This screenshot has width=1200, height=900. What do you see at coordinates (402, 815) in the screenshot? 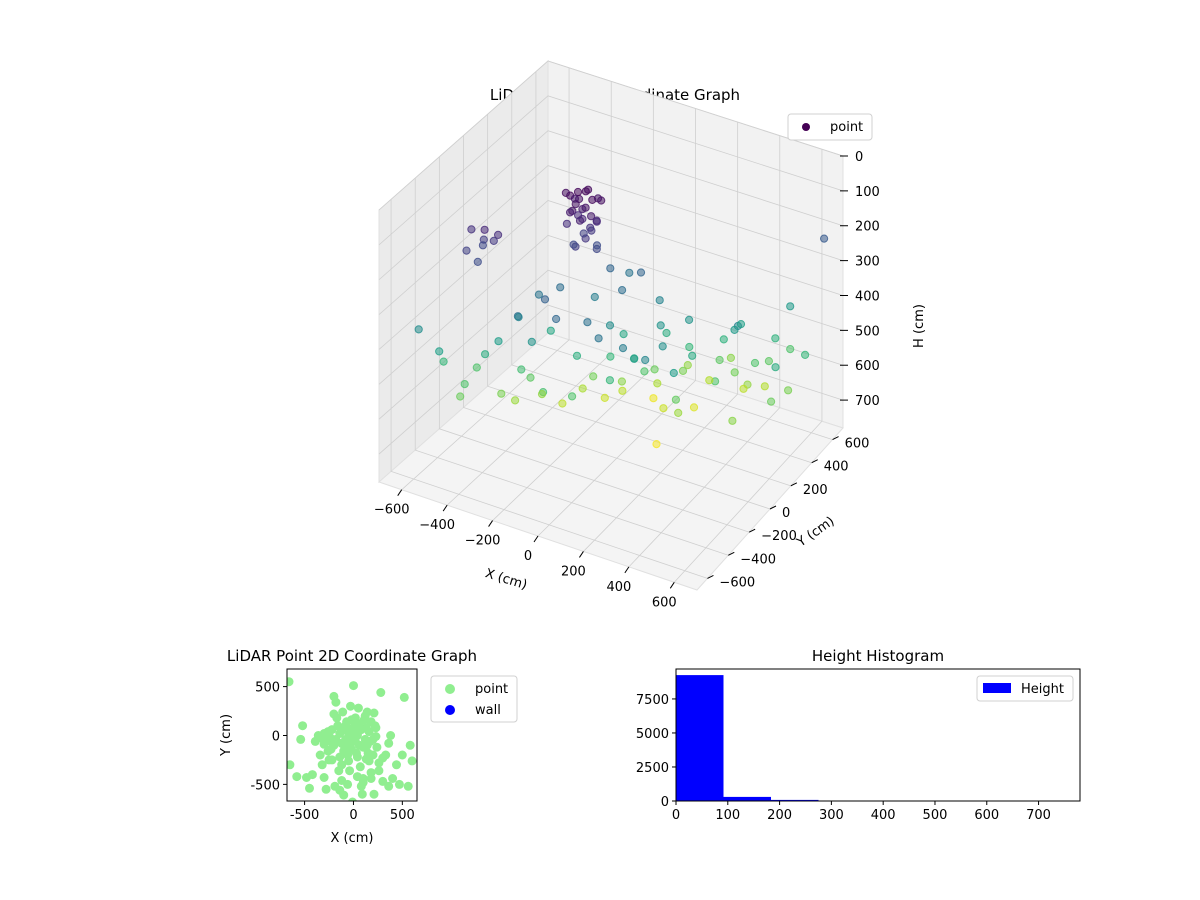
I see `x-tick-label-2d: 500` at bounding box center [402, 815].